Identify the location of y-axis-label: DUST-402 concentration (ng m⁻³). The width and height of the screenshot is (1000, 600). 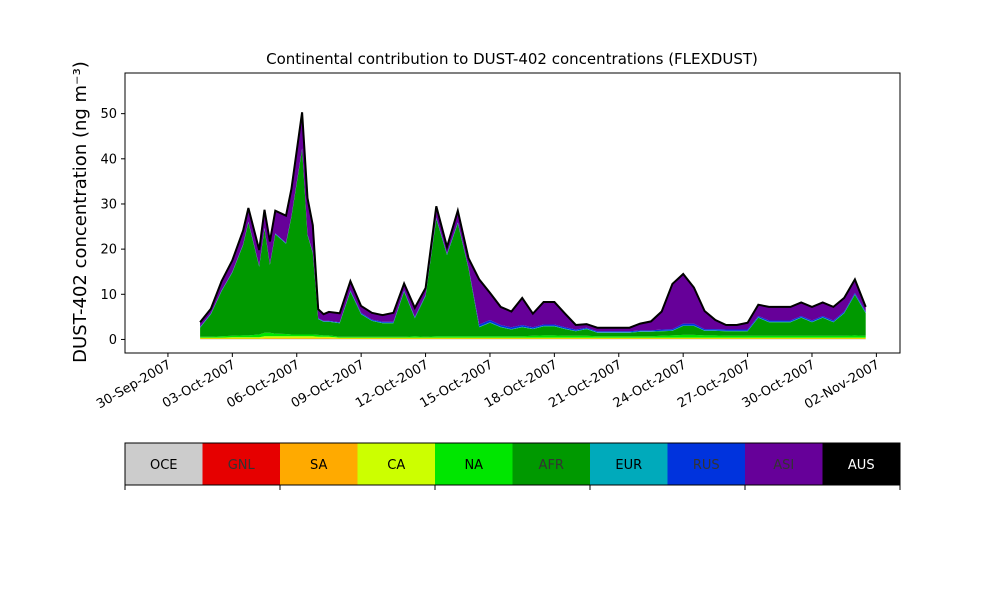
(80, 212).